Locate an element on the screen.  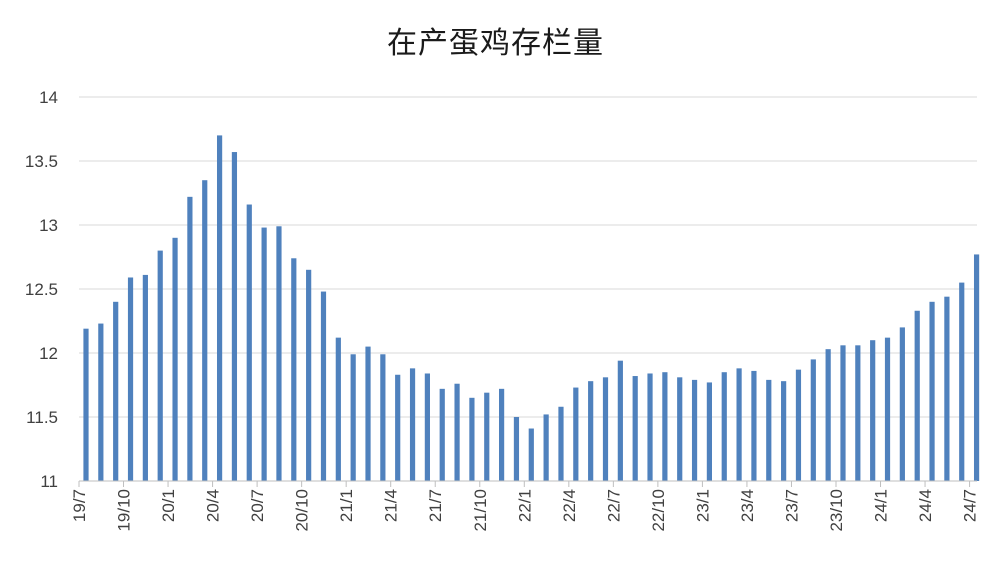
x-tick-label: 21/1 is located at coordinates (346, 505).